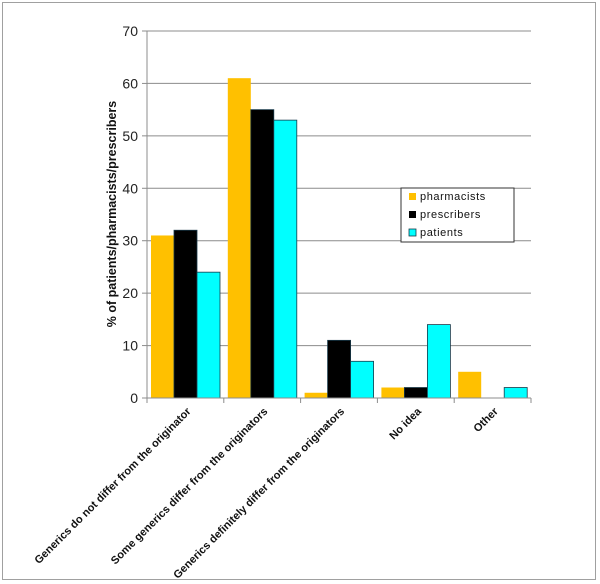 The width and height of the screenshot is (600, 584). What do you see at coordinates (134, 398) in the screenshot?
I see `y-tick-label: 0` at bounding box center [134, 398].